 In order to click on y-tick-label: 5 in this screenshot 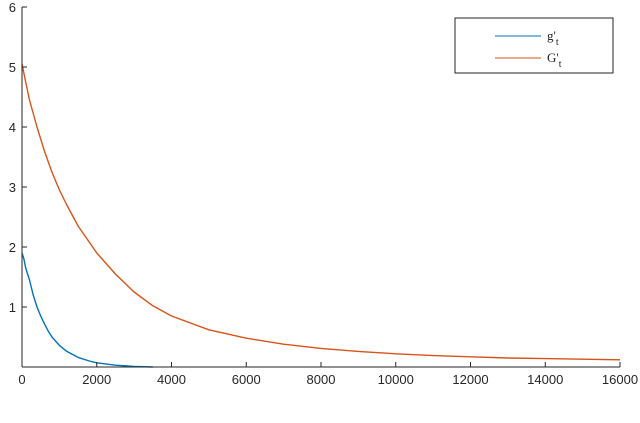, I will do `click(12, 67)`.